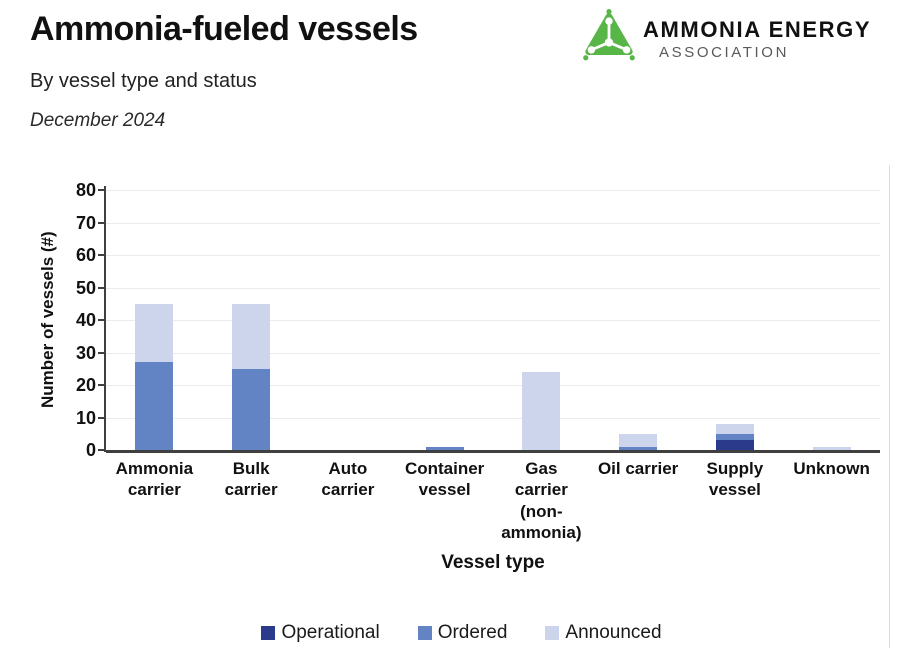 This screenshot has width=897, height=654. I want to click on legend-item-announced: Announced, so click(603, 633).